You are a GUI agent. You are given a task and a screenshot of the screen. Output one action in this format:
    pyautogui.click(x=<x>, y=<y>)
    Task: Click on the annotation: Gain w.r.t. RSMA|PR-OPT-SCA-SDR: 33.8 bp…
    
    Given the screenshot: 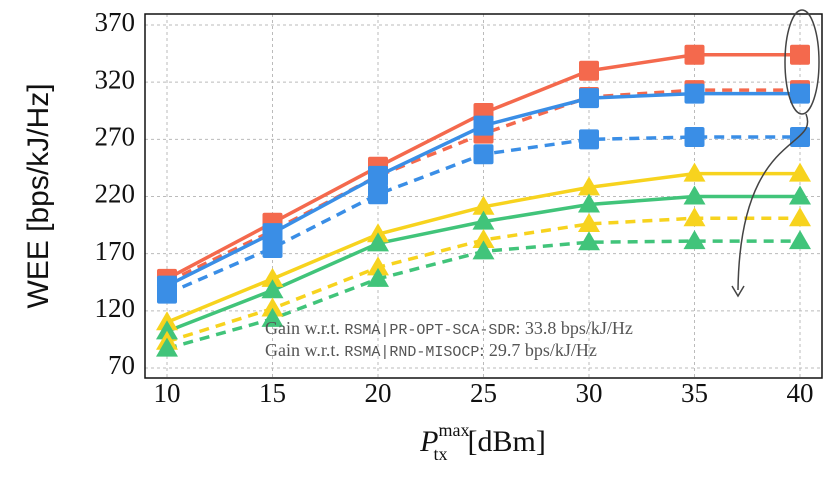 What is the action you would take?
    pyautogui.click(x=449, y=328)
    